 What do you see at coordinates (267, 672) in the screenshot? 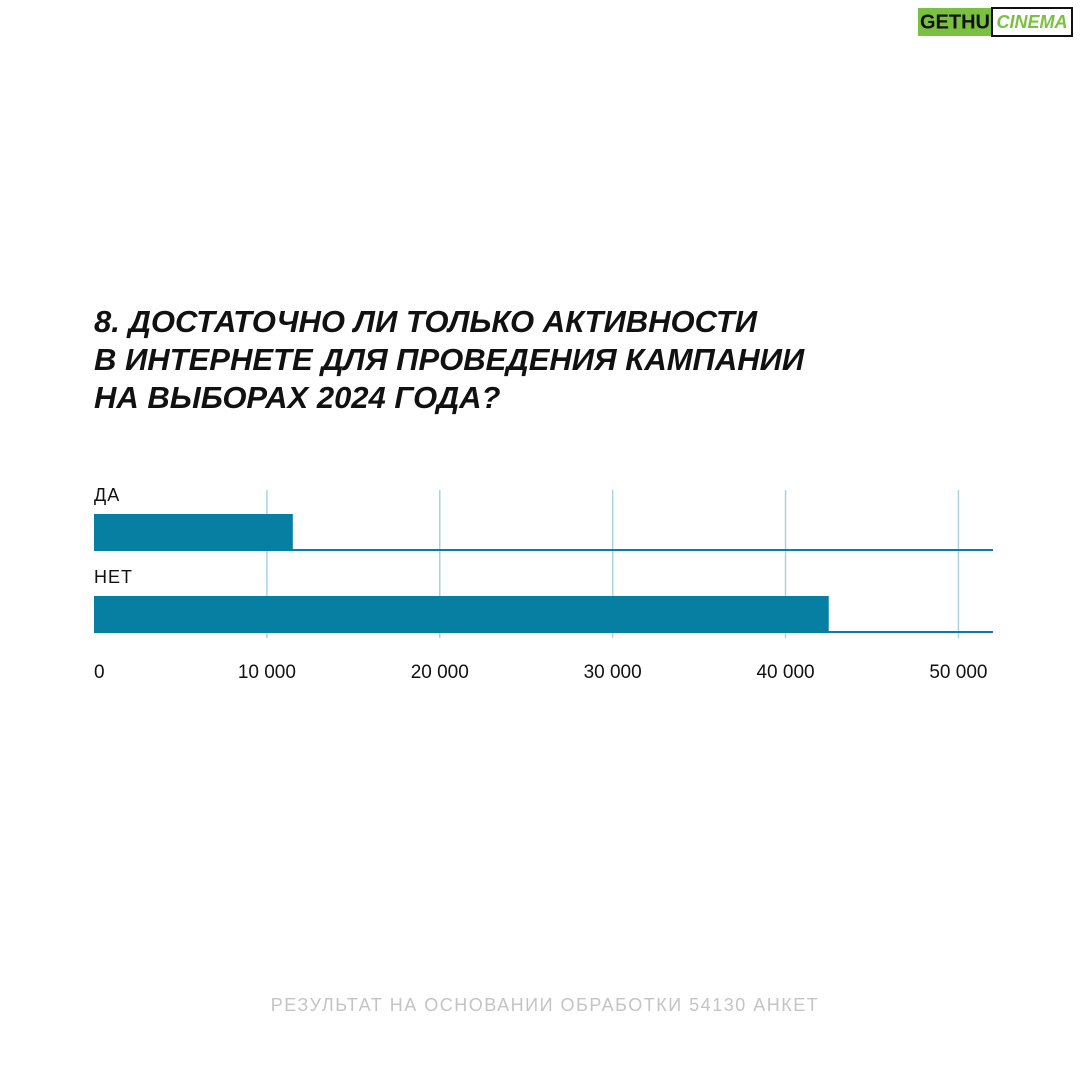
I see `x-tick-label: 10 000` at bounding box center [267, 672].